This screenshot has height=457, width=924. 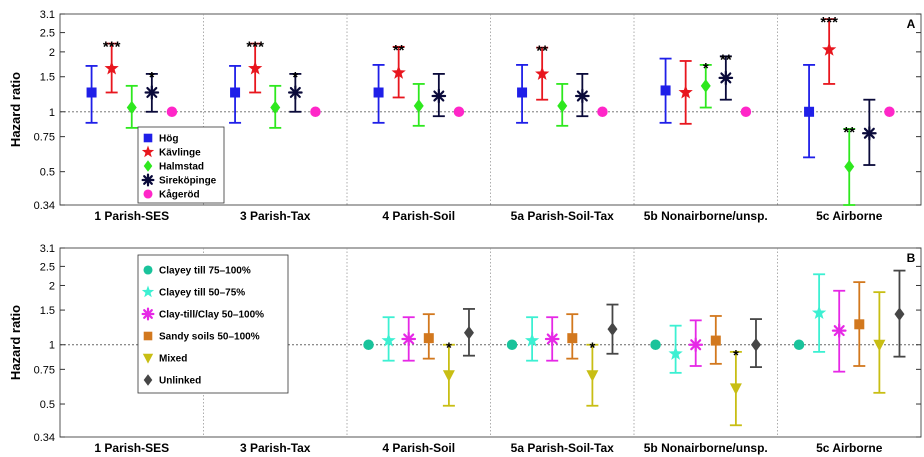 I want to click on y-tick-label: 1.5, so click(x=47, y=311).